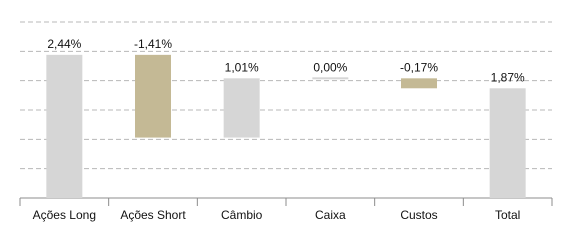 This screenshot has height=240, width=575. Describe the element at coordinates (153, 44) in the screenshot. I see `value-label: -1,41%` at that location.